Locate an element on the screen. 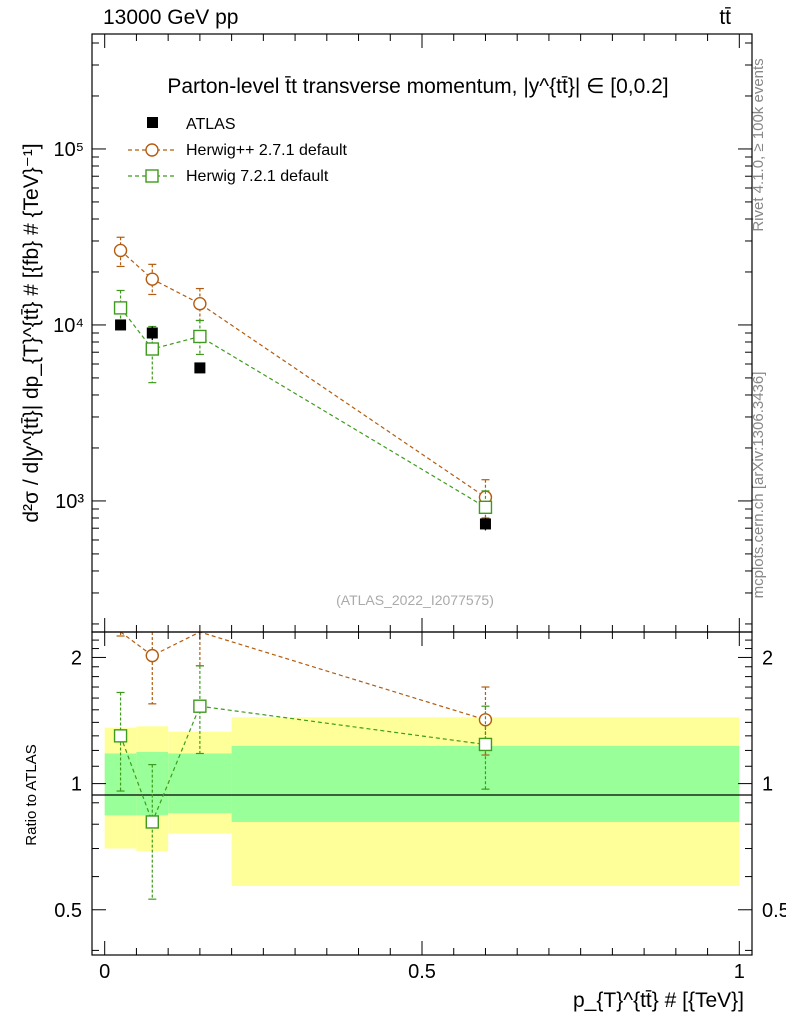 This screenshot has width=786, height=1024. legend-marker-atlas is located at coordinates (152, 122).